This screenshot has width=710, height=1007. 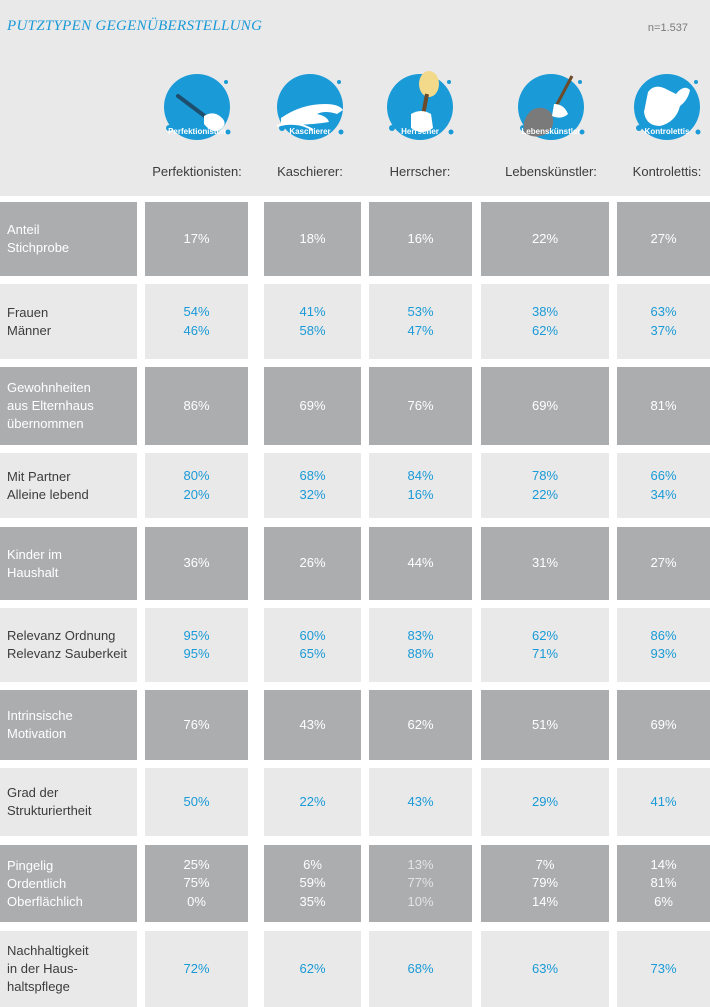 What do you see at coordinates (420, 645) in the screenshot?
I see `cell-values: 83% 88%` at bounding box center [420, 645].